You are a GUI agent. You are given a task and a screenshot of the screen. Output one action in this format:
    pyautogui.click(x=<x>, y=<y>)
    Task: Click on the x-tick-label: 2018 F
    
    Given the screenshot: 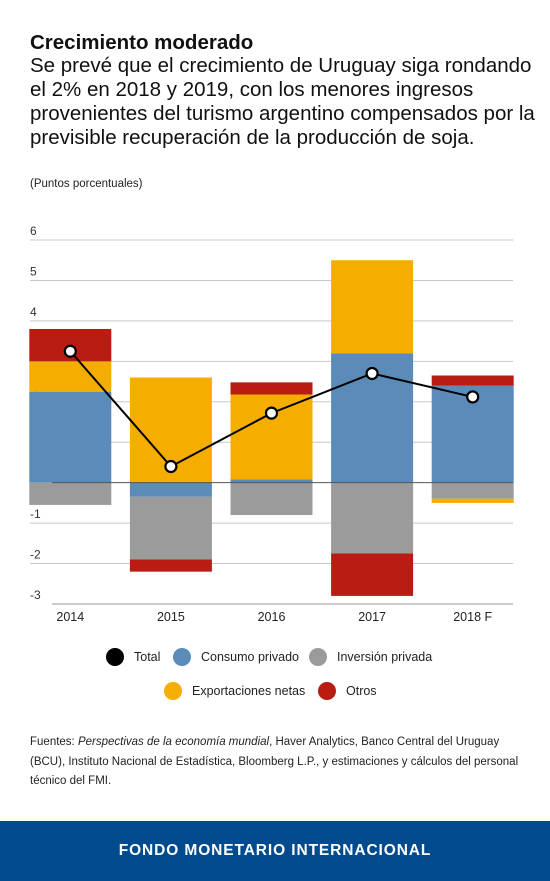 What is the action you would take?
    pyautogui.click(x=472, y=617)
    